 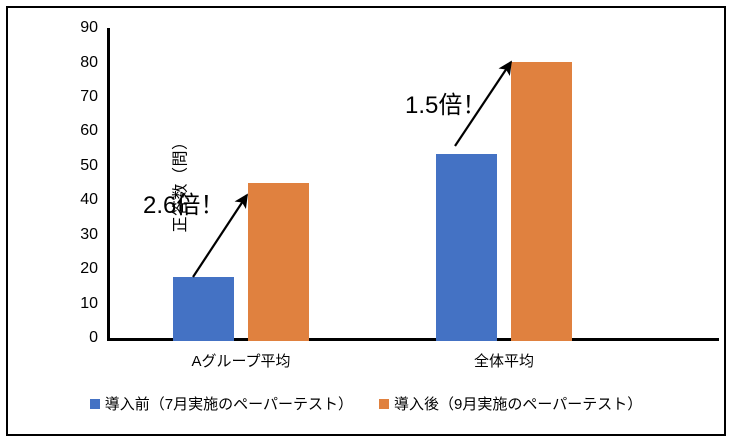 I want to click on y-tick-label-0: 0, so click(x=93, y=337).